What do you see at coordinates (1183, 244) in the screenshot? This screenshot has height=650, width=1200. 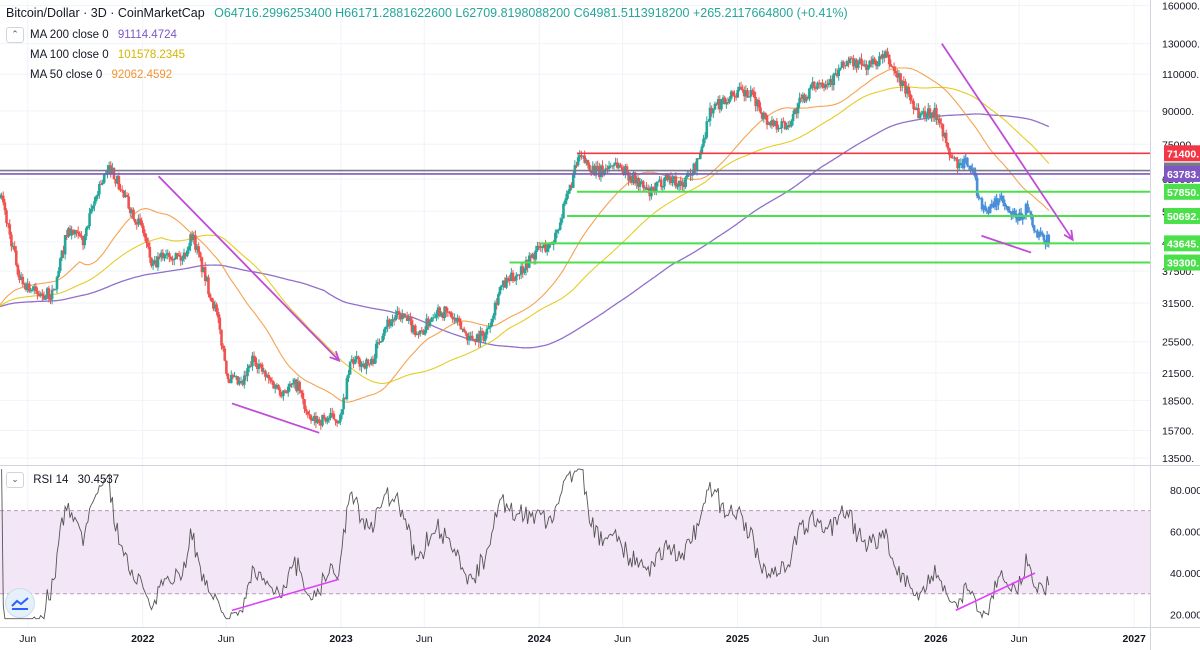 I see `price-tag-label: 43645.` at bounding box center [1183, 244].